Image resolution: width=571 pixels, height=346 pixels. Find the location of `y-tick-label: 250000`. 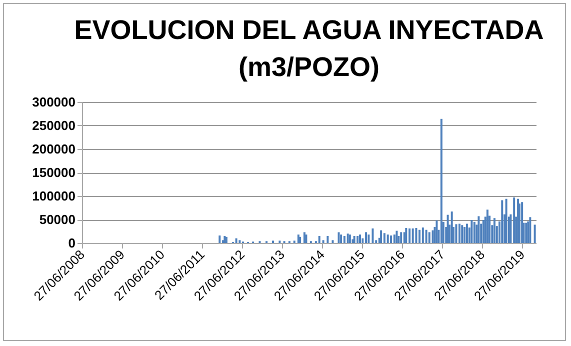

y-tick-label: 250000 is located at coordinates (54, 125).